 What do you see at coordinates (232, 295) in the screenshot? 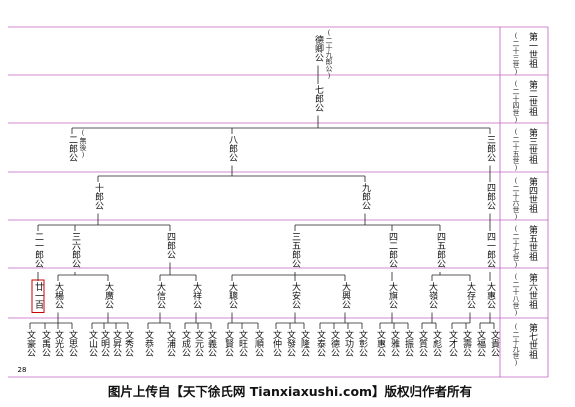
I see `person-name: 大聰公` at bounding box center [232, 295].